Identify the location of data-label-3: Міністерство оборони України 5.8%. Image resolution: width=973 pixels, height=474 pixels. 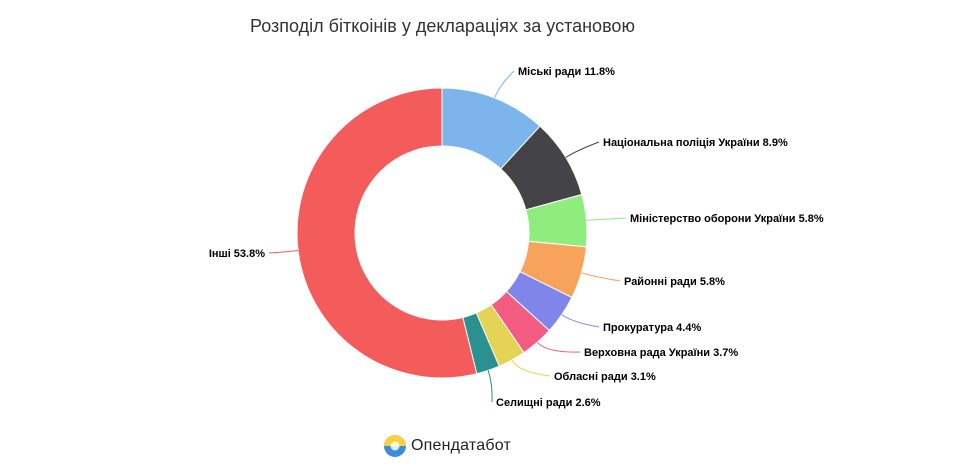
(727, 219).